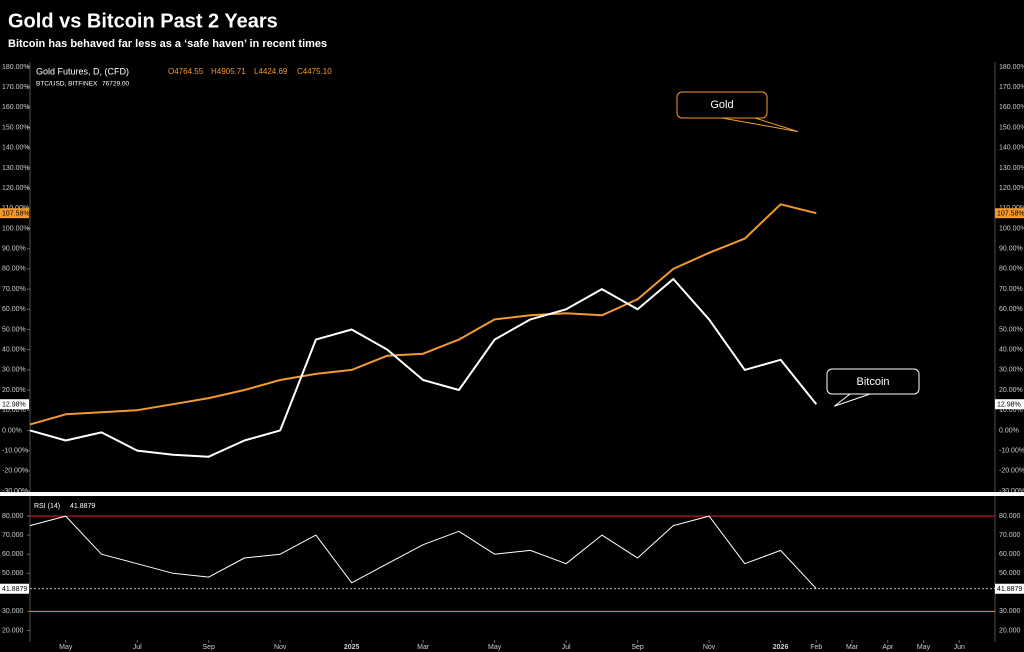 Image resolution: width=1024 pixels, height=652 pixels. Describe the element at coordinates (721, 105) in the screenshot. I see `annotation: Gold` at that location.